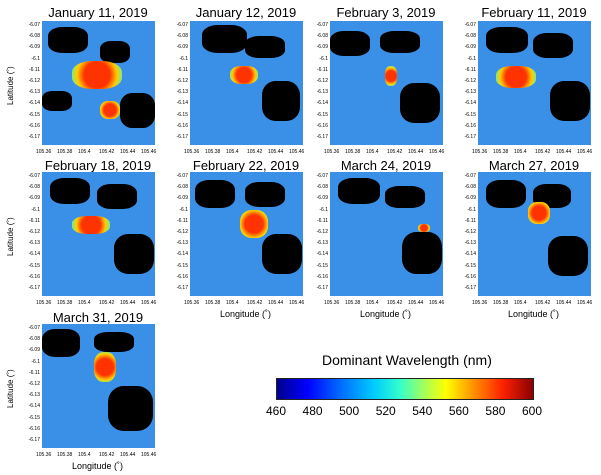  Describe the element at coordinates (276, 411) in the screenshot. I see `colorbar-tick-label: 460` at that location.